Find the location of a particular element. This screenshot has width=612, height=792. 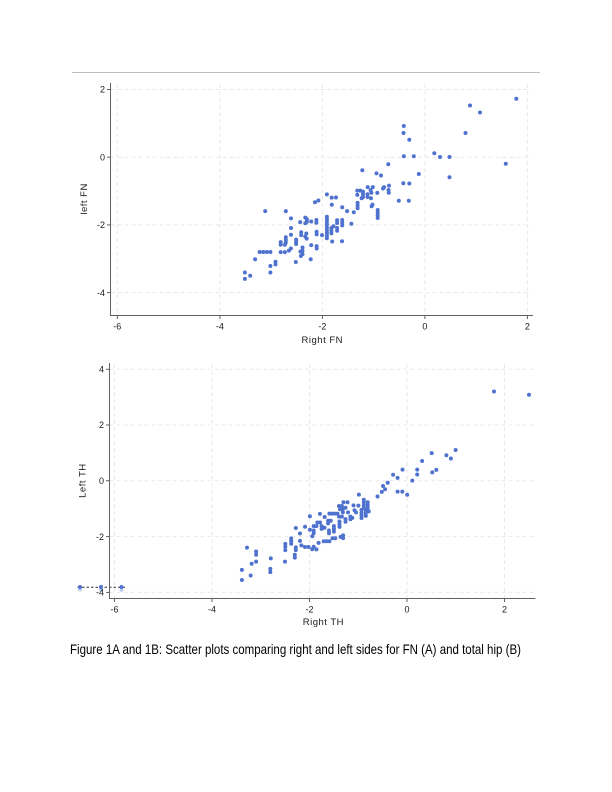

svg-text: 4 is located at coordinates (101, 370).